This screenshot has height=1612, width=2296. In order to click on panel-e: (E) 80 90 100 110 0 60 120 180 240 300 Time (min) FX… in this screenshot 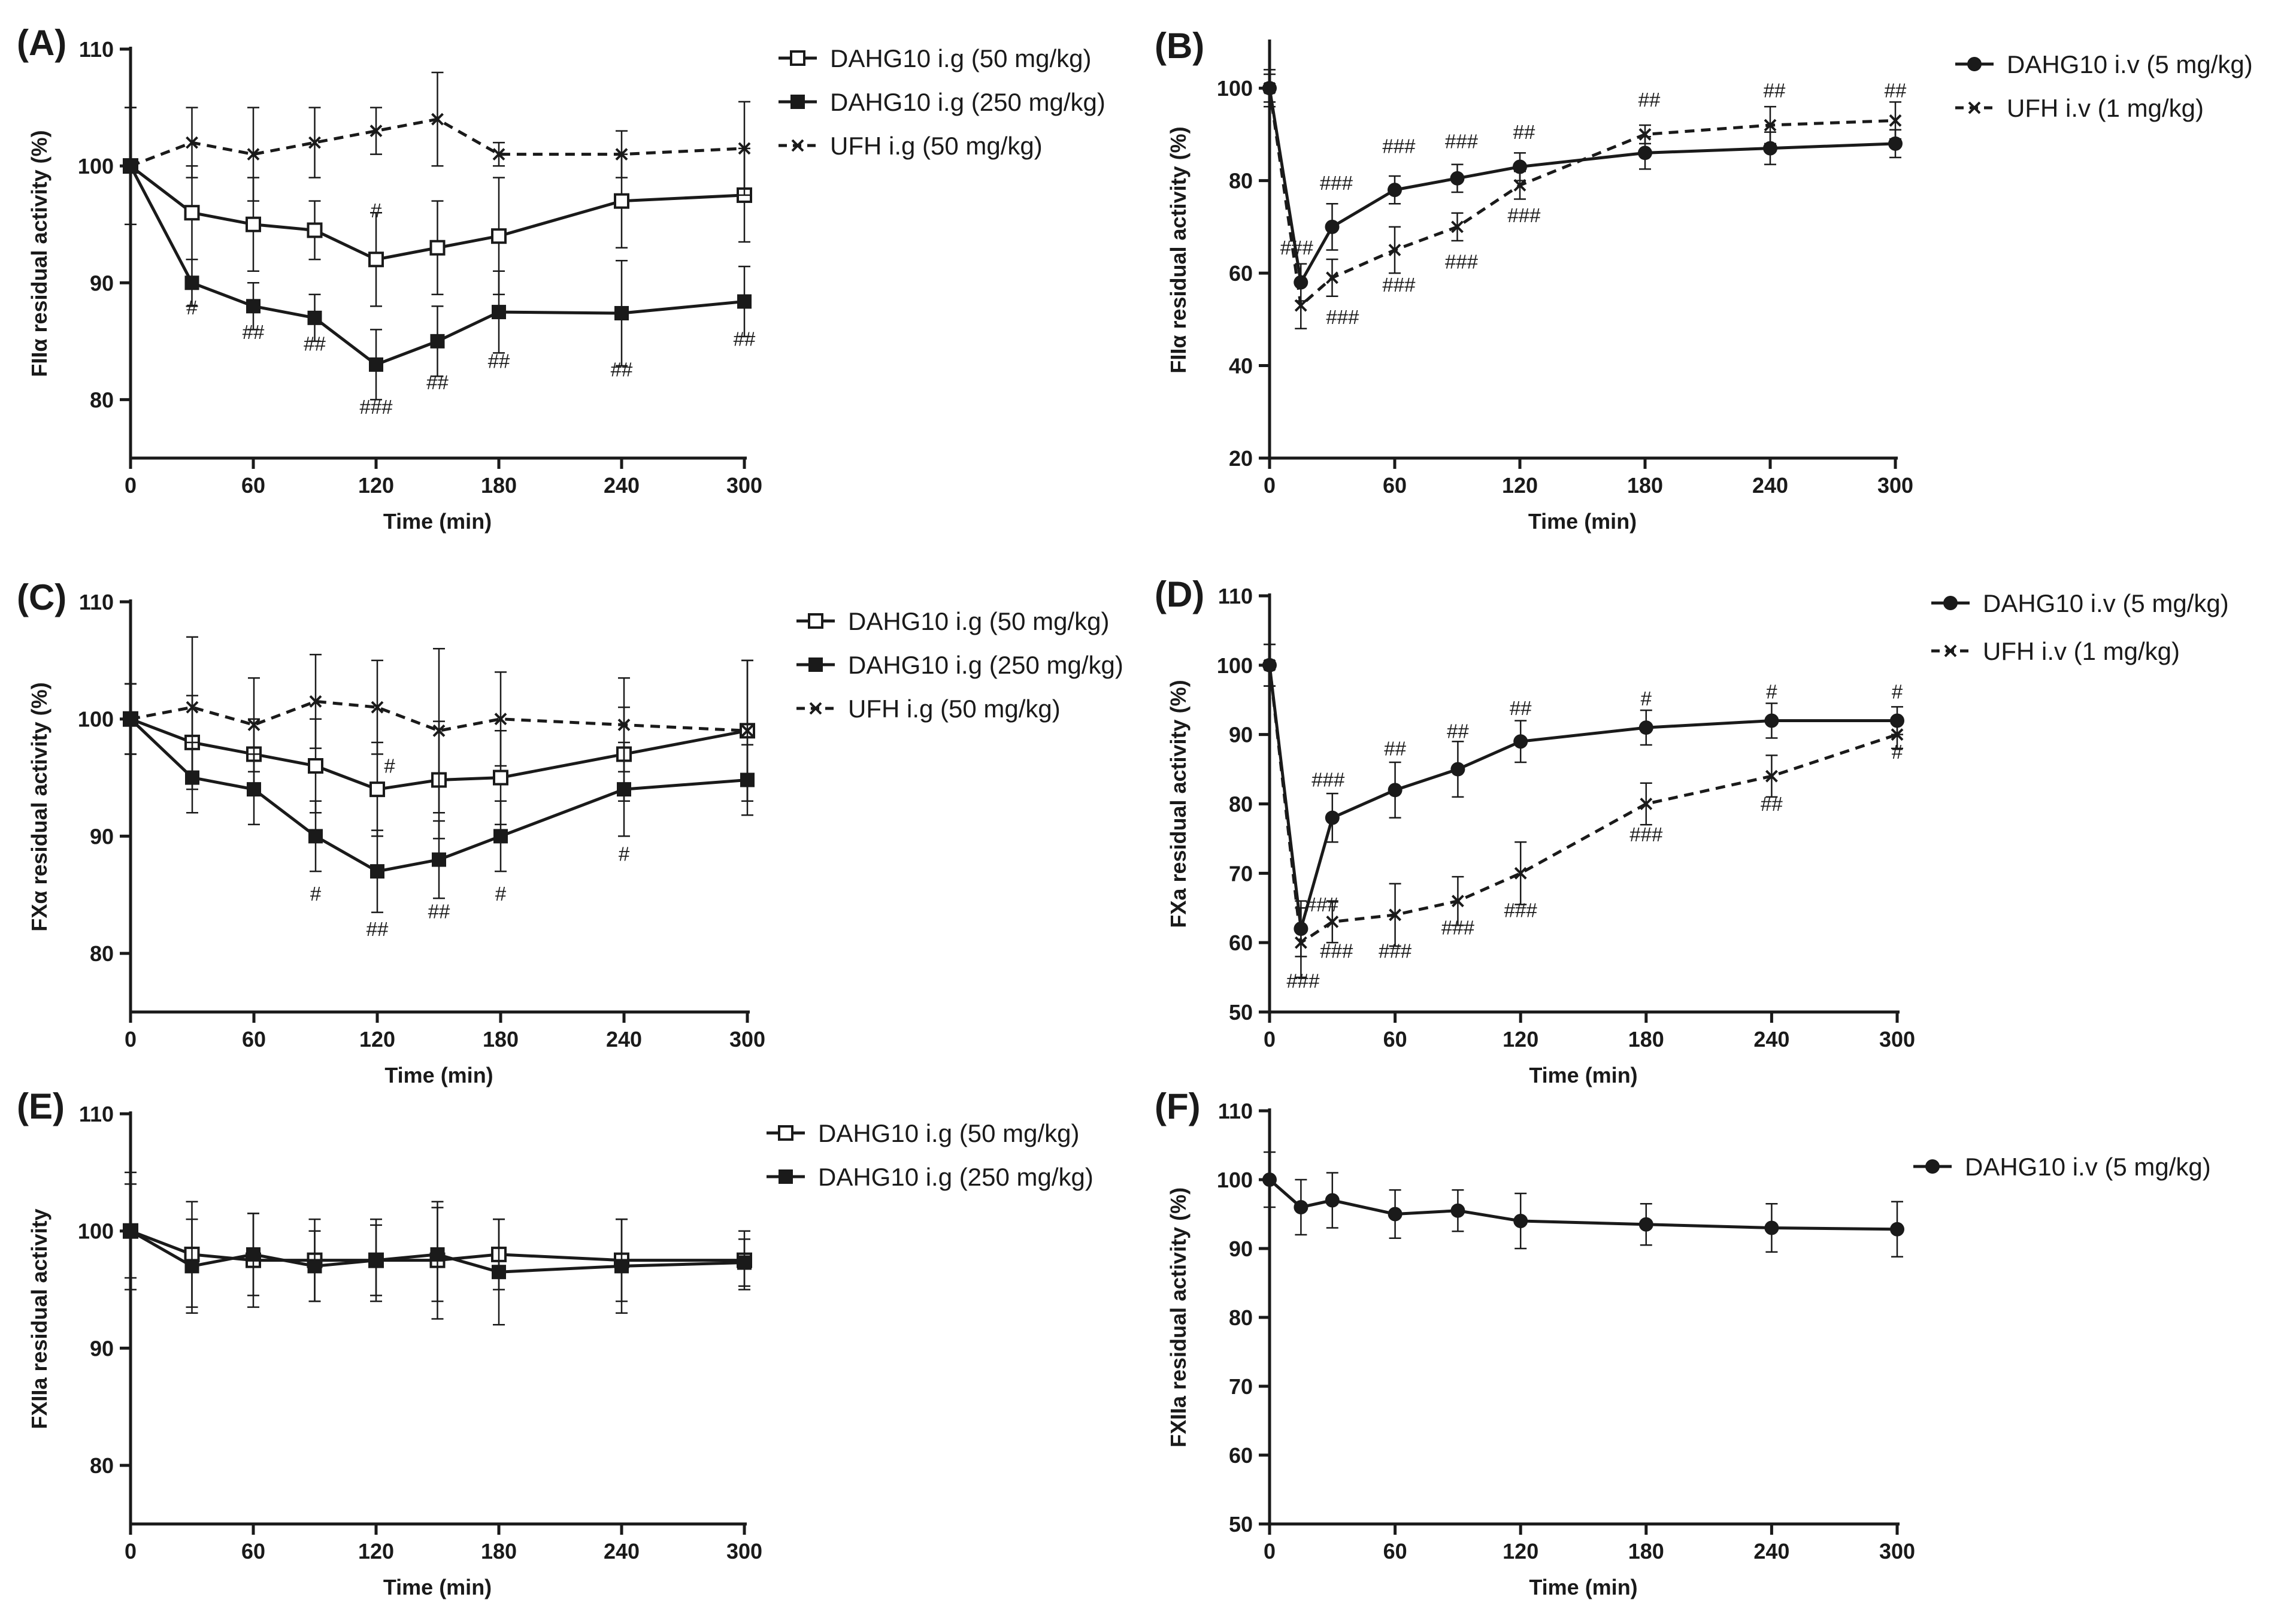, I will do `click(555, 1342)`.